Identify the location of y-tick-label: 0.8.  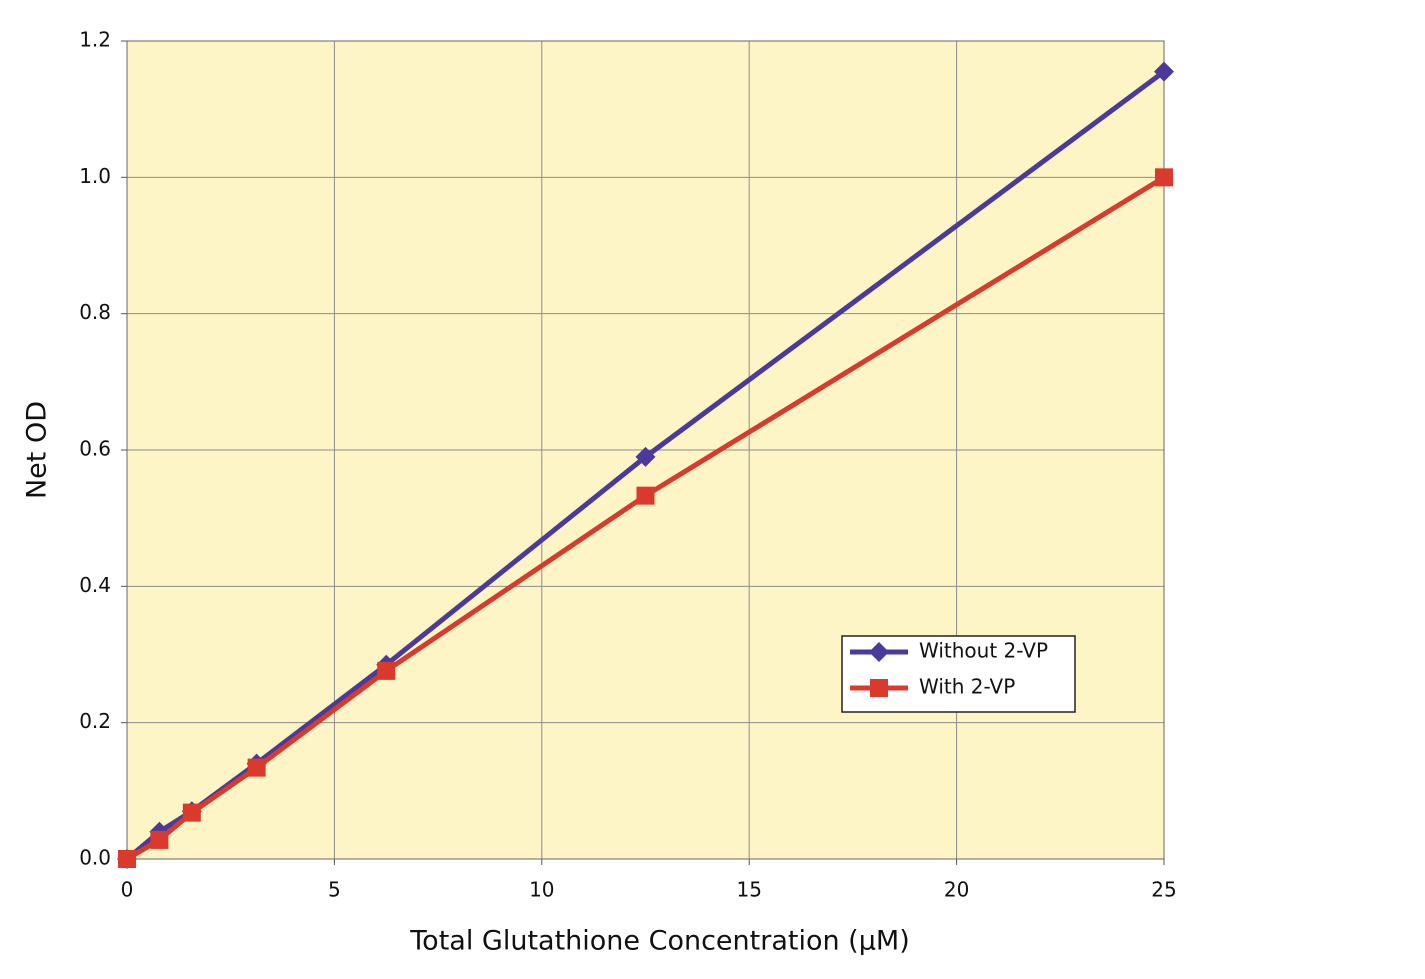
(95, 312).